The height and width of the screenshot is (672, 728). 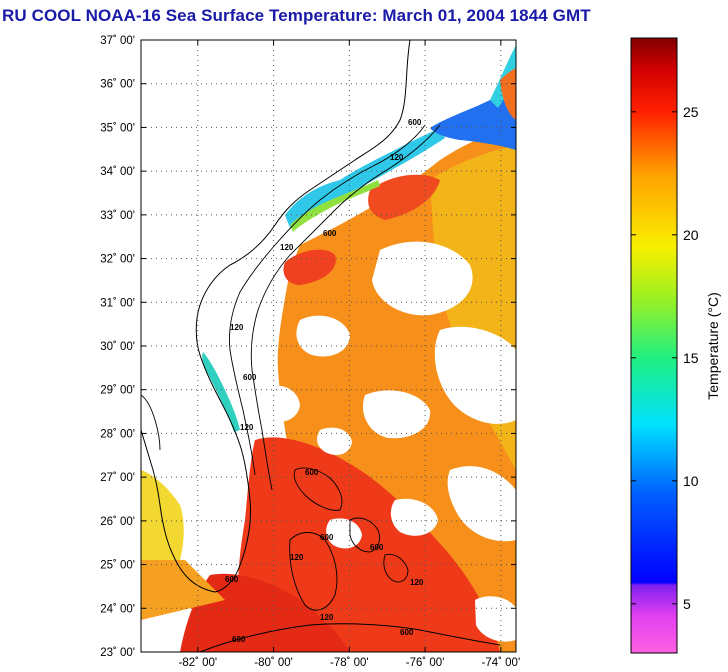 I want to click on cool-water-green-fringe, so click(x=335, y=206).